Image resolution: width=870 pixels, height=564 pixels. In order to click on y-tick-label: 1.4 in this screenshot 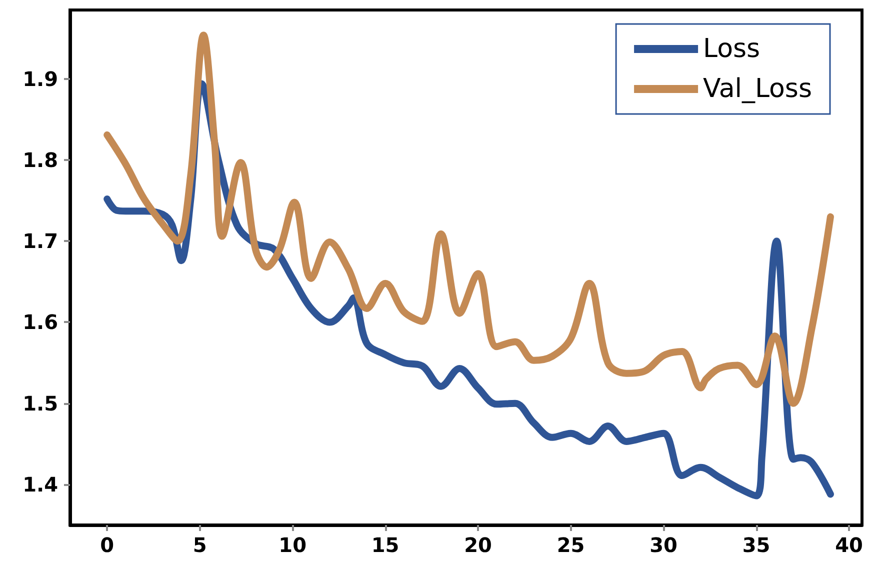, I will do `click(40, 484)`.